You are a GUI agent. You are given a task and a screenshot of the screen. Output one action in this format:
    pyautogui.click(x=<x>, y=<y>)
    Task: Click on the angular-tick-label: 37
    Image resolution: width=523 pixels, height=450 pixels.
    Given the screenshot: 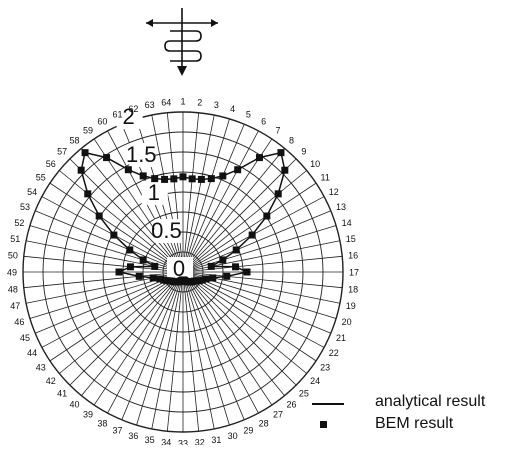 What is the action you would take?
    pyautogui.click(x=118, y=430)
    